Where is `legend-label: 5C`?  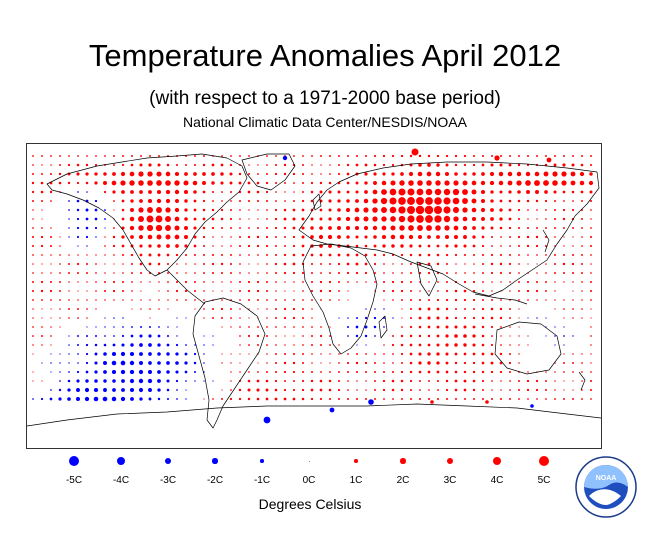 legend-label: 5C is located at coordinates (544, 480).